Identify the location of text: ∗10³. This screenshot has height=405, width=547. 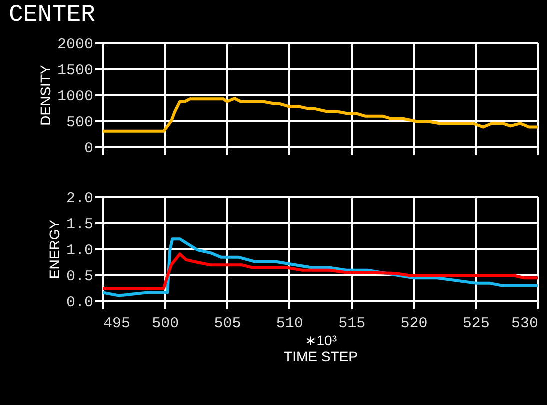
(321, 340).